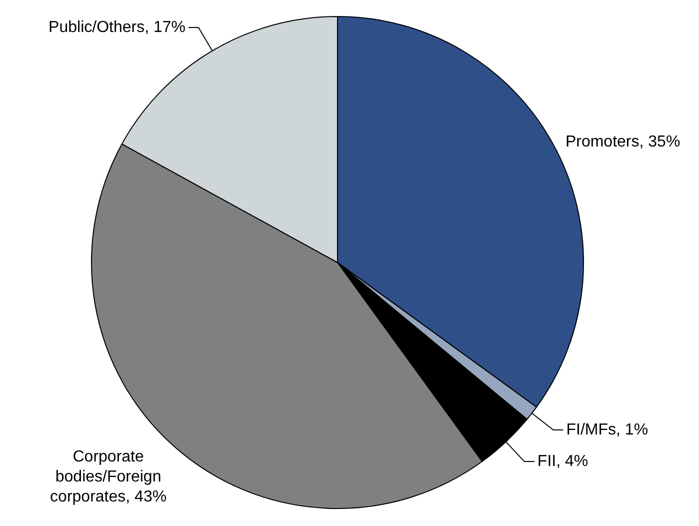  Describe the element at coordinates (562, 461) in the screenshot. I see `slice-label: FII, 4%` at that location.